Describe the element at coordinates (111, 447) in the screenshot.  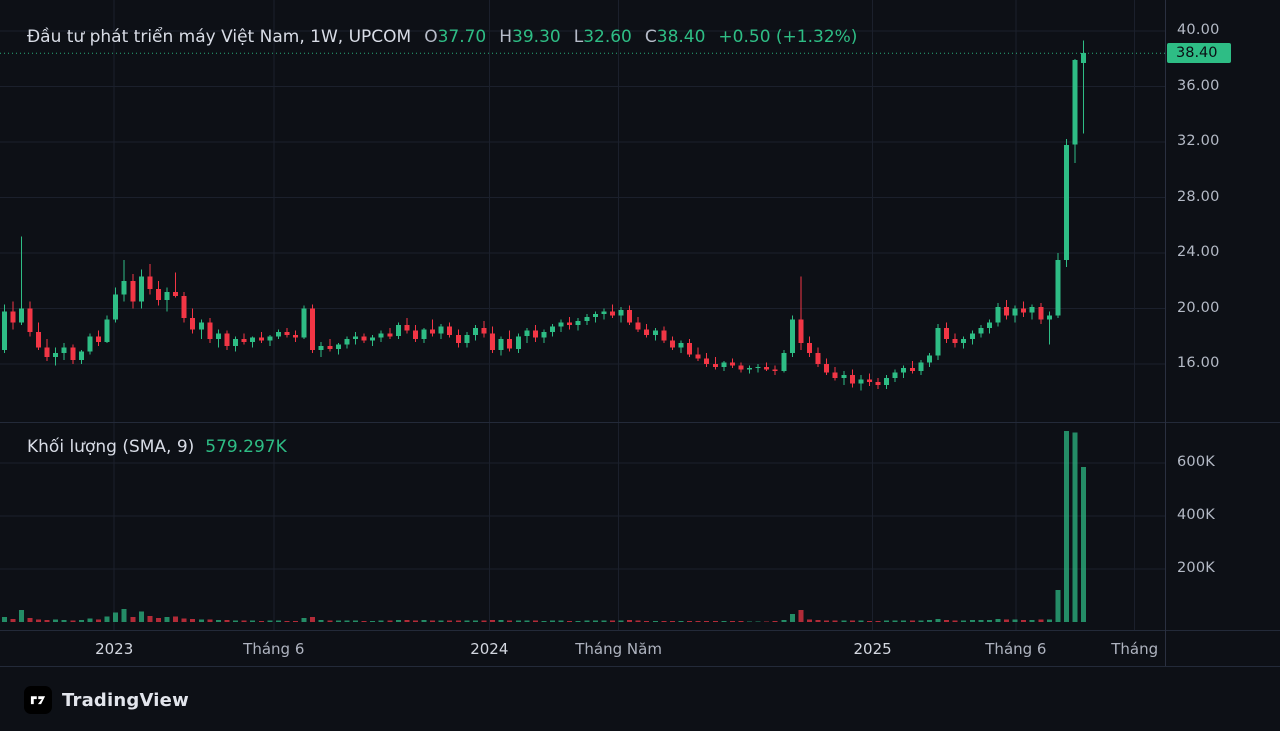
I see `volume-indicator-label: Khối lượng (SMA, 9)` at that location.